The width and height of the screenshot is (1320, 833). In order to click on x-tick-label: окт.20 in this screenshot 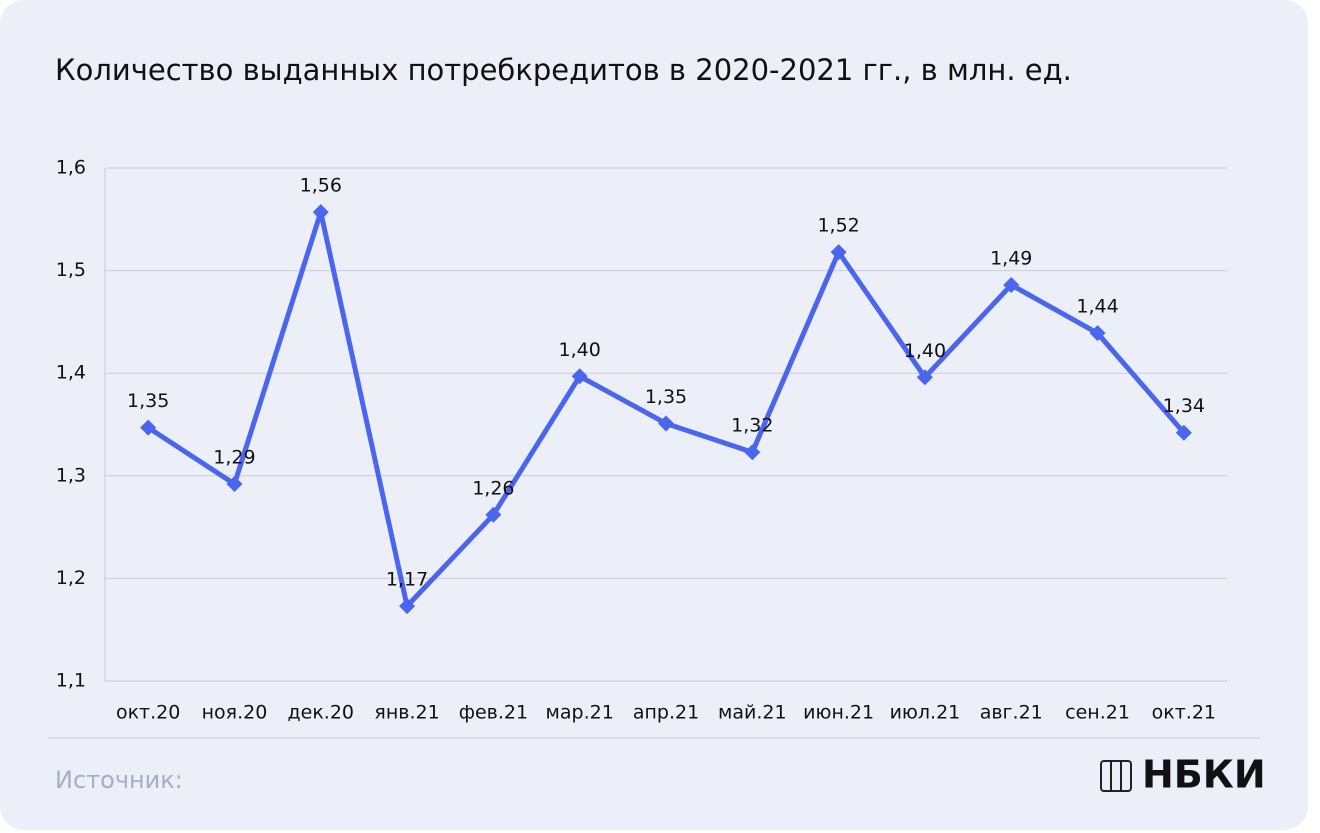, I will do `click(148, 713)`.